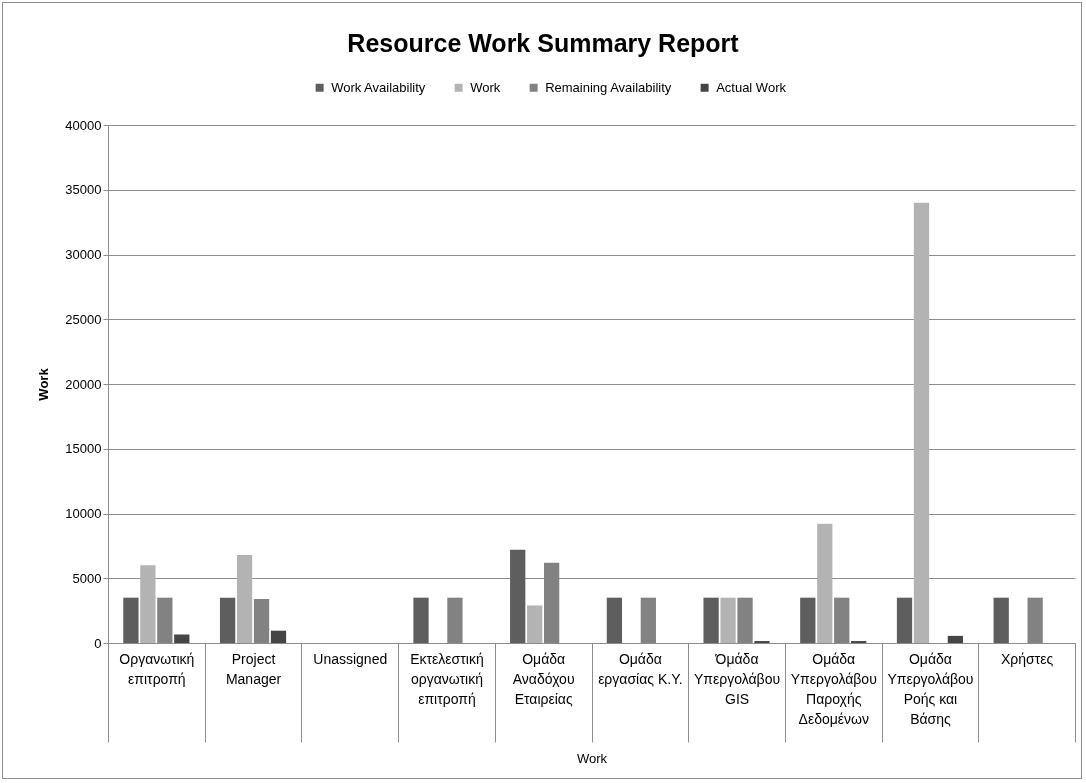 The height and width of the screenshot is (783, 1086). I want to click on y-tick-label: 25000, so click(83, 319).